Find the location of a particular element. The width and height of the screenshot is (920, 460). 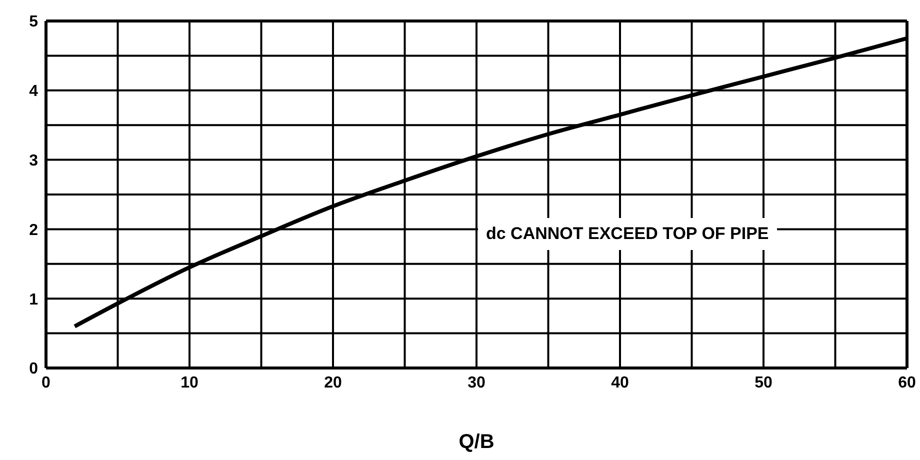

x-tick-label: 40 is located at coordinates (620, 383).